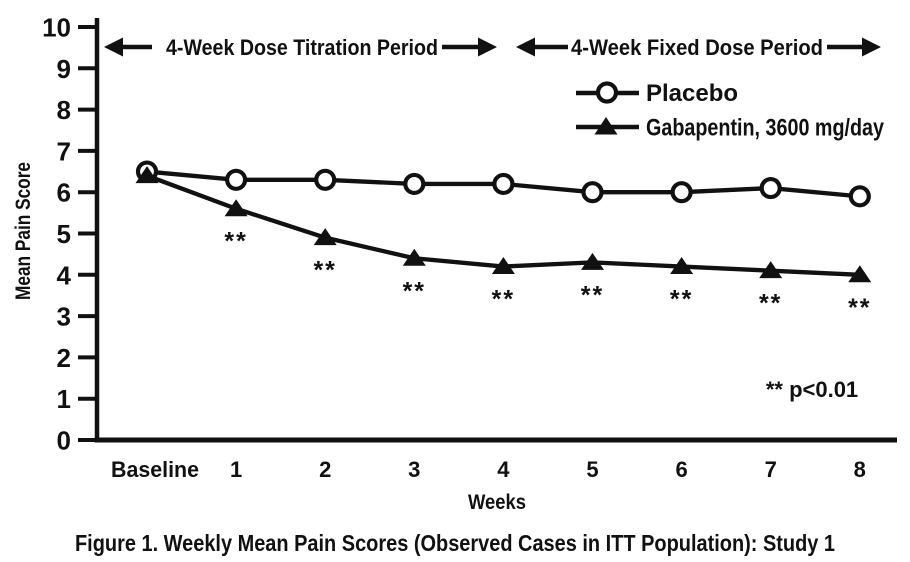 This screenshot has width=910, height=562. I want to click on period-label-fixed: 4-Week Fixed Dose Period, so click(697, 47).